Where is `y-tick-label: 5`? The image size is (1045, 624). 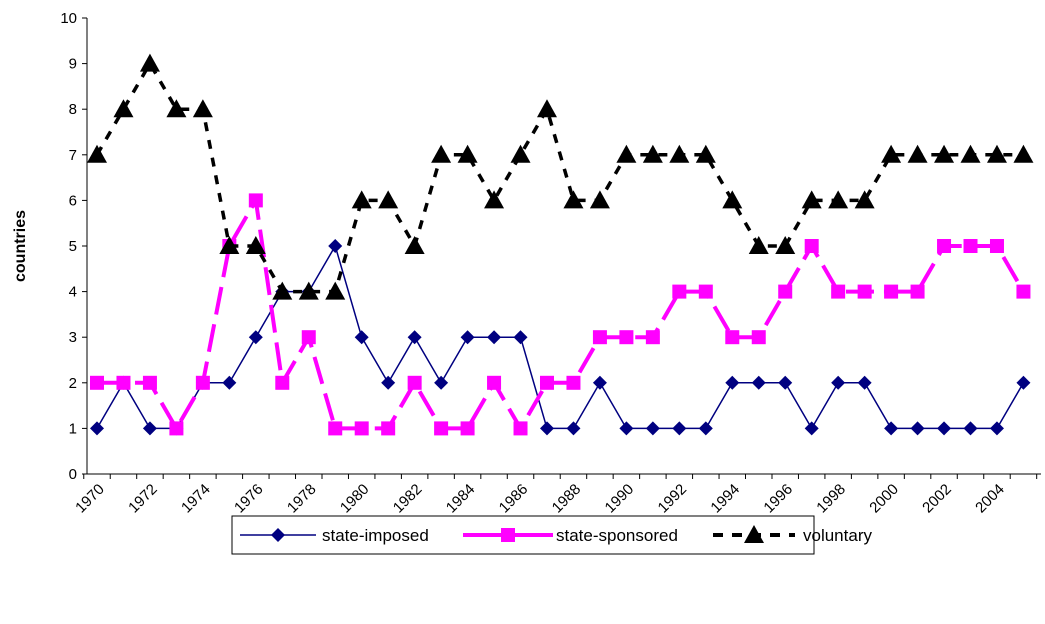
y-tick-label: 5 is located at coordinates (73, 246).